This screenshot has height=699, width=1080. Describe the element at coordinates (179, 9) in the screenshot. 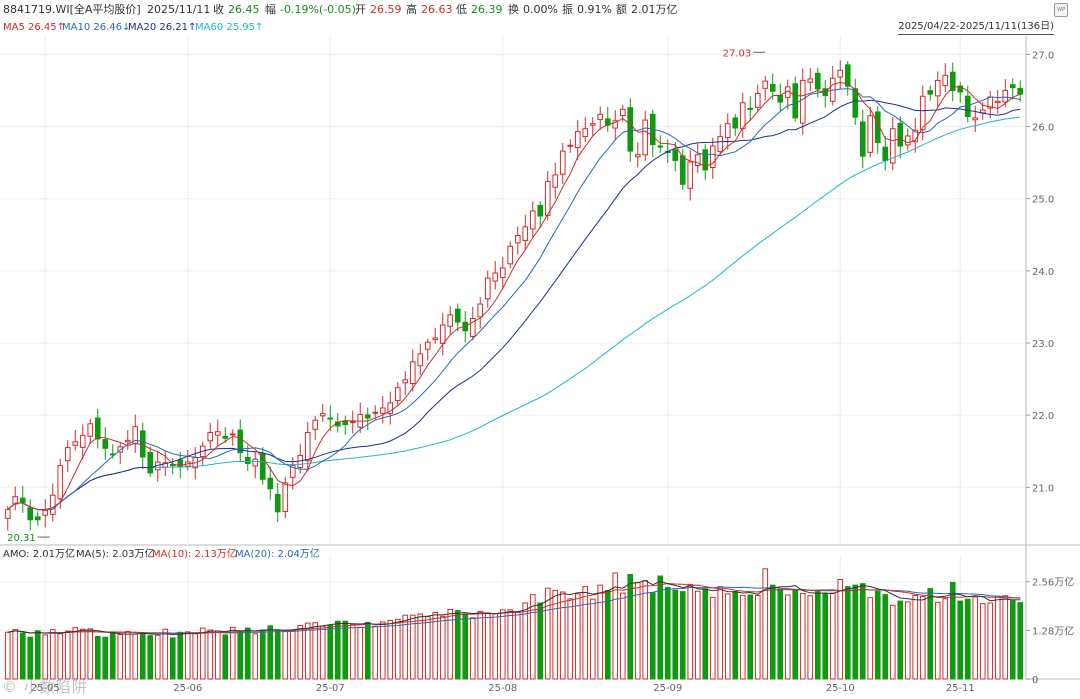

I see `quote-date: 2025/11/11` at that location.